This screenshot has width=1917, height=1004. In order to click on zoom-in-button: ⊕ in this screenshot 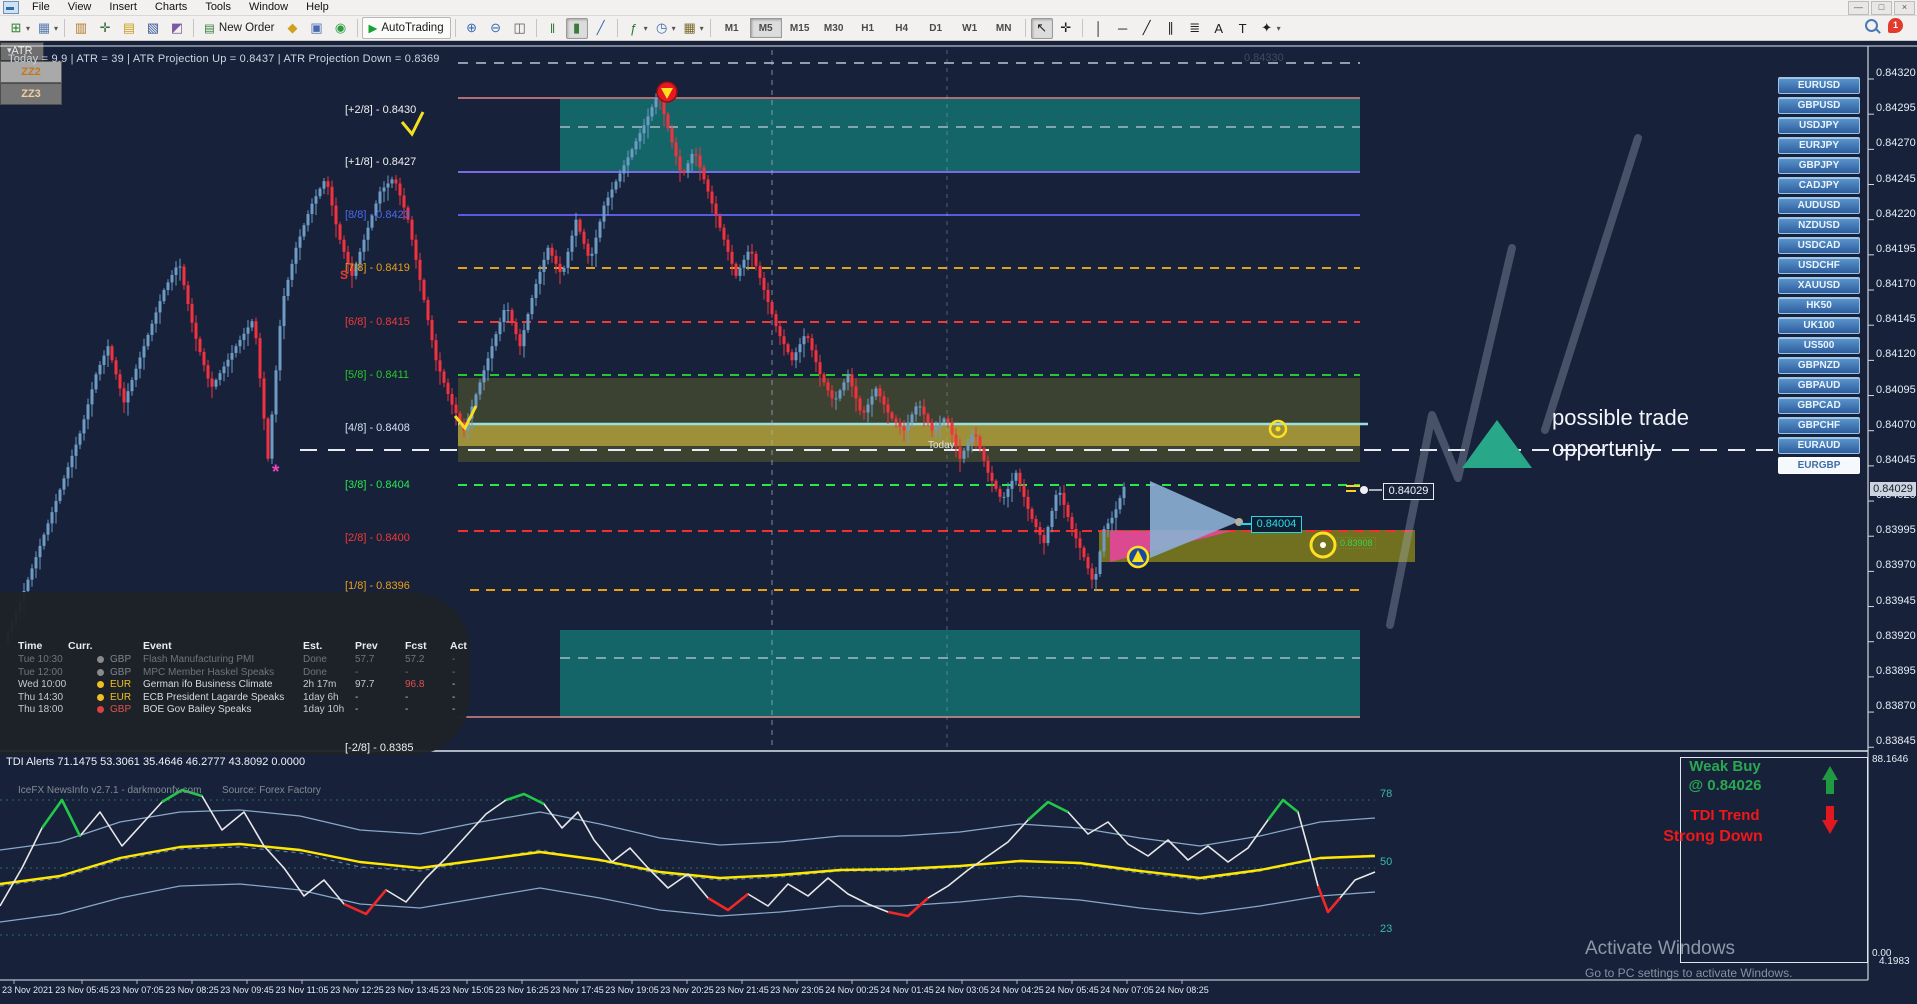, I will do `click(472, 28)`.